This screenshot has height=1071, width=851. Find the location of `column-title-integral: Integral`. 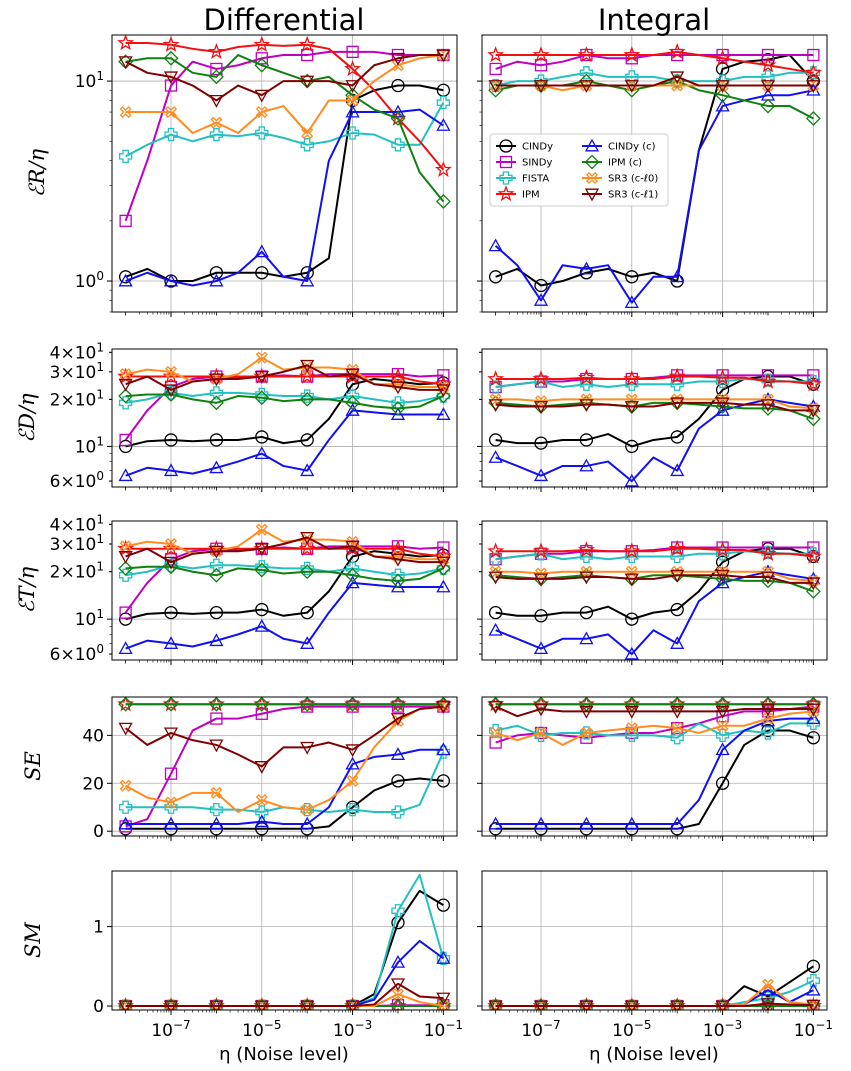

column-title-integral: Integral is located at coordinates (654, 20).